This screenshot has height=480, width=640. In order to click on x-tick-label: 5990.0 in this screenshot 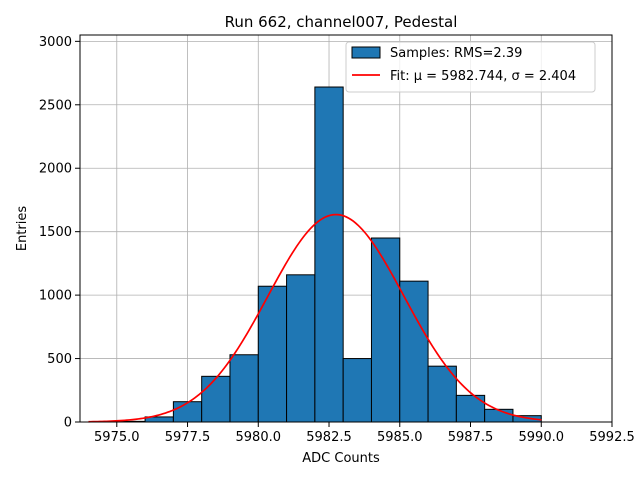, I will do `click(542, 437)`.